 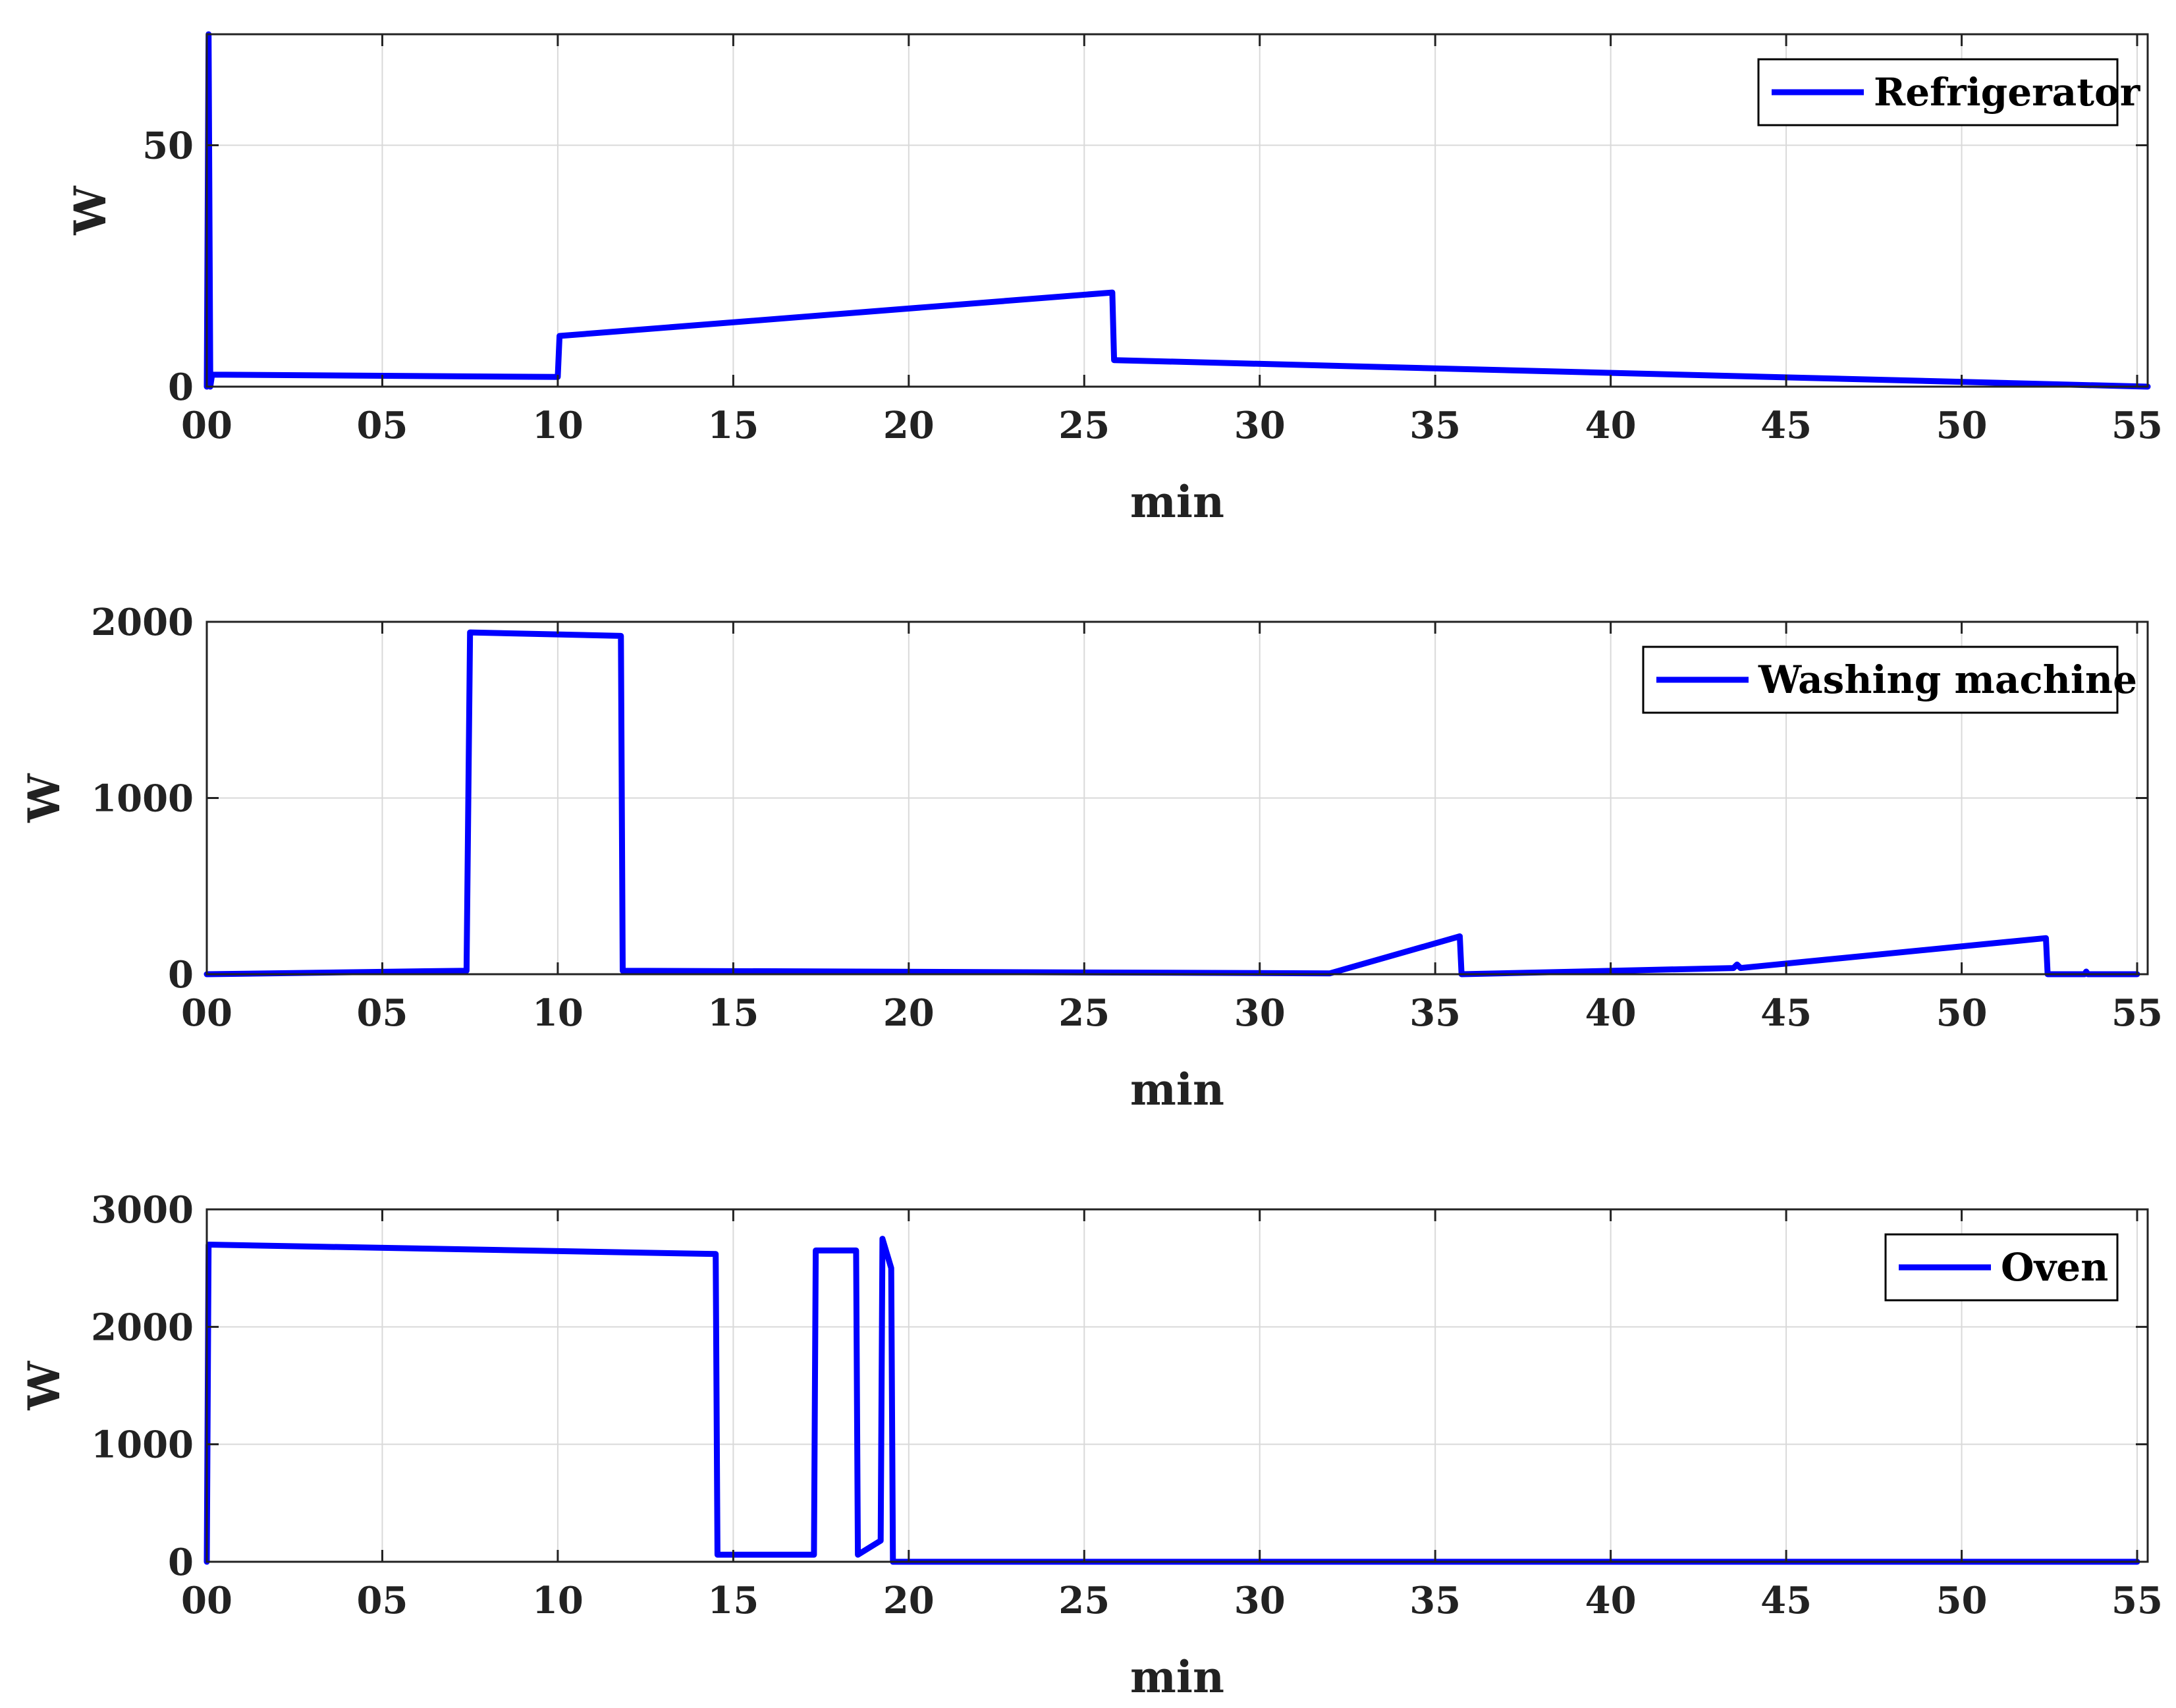 I want to click on y-tick-label: 3000, so click(x=142, y=1210).